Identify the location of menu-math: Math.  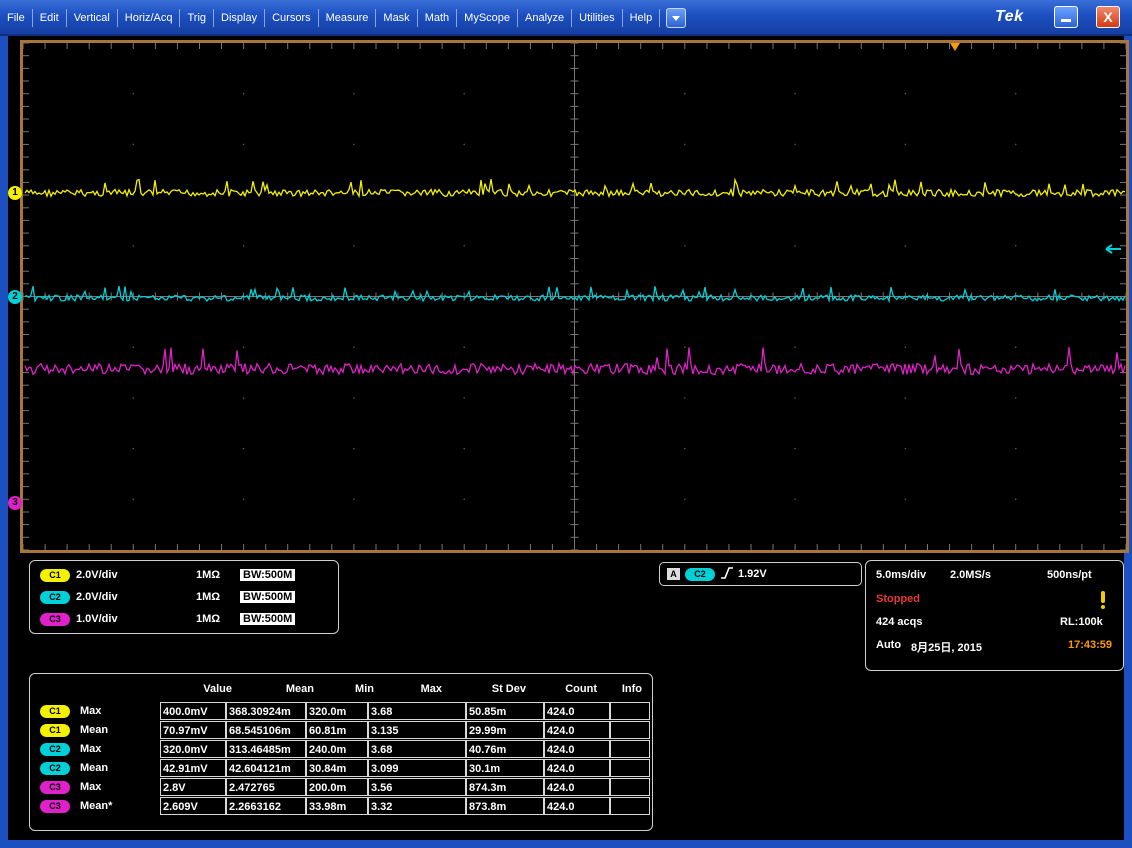
(438, 18).